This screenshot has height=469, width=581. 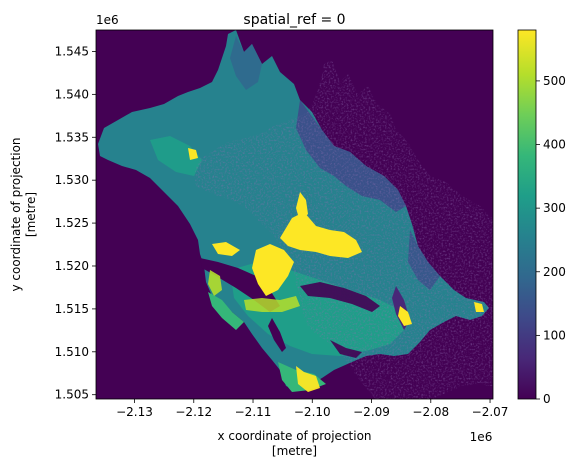 I want to click on y-offset-label: 1e6, so click(x=107, y=20).